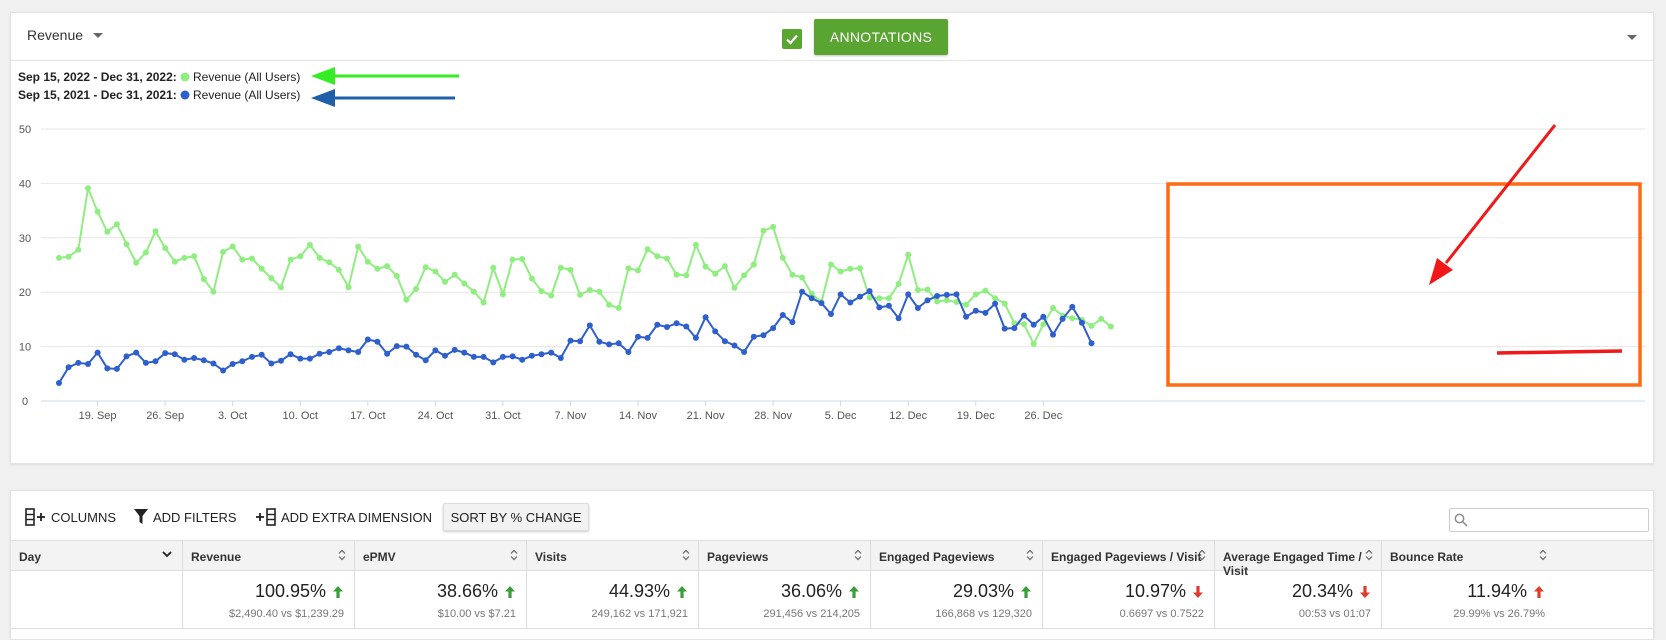  I want to click on sort-by-change-button: SORT BY % CHANGE, so click(516, 517).